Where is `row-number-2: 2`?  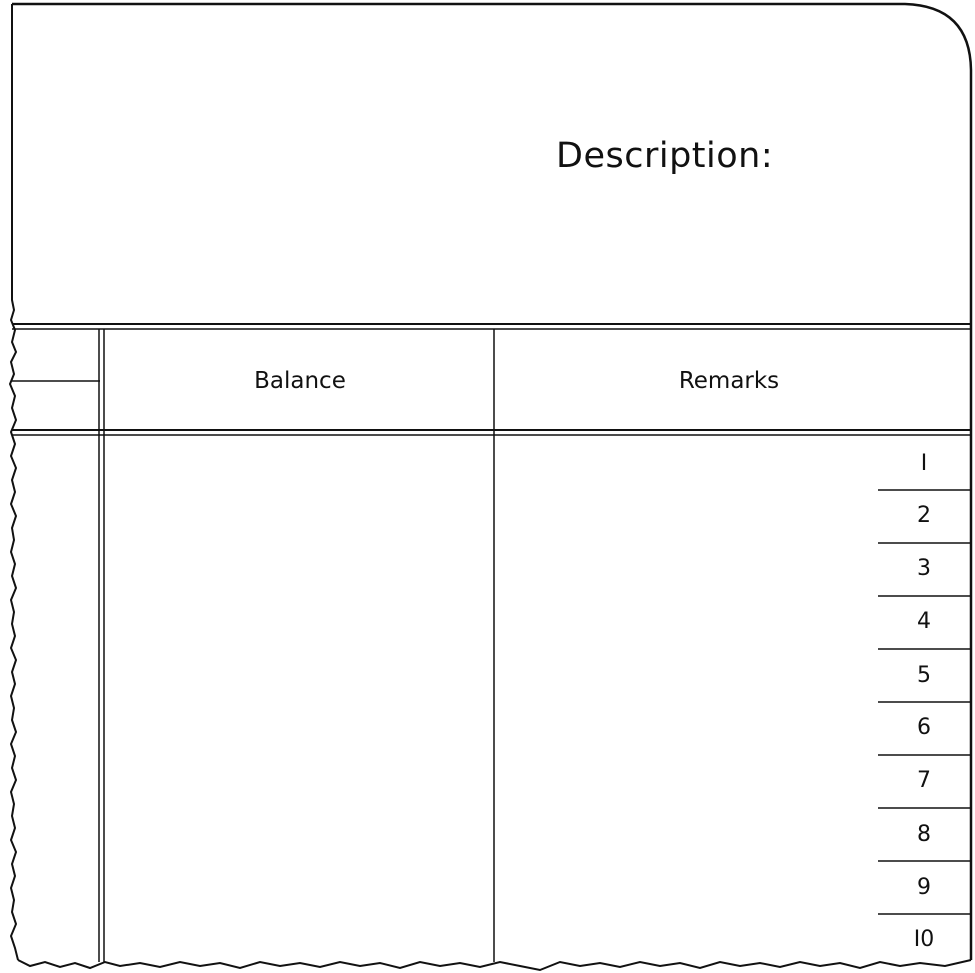 row-number-2: 2 is located at coordinates (924, 515).